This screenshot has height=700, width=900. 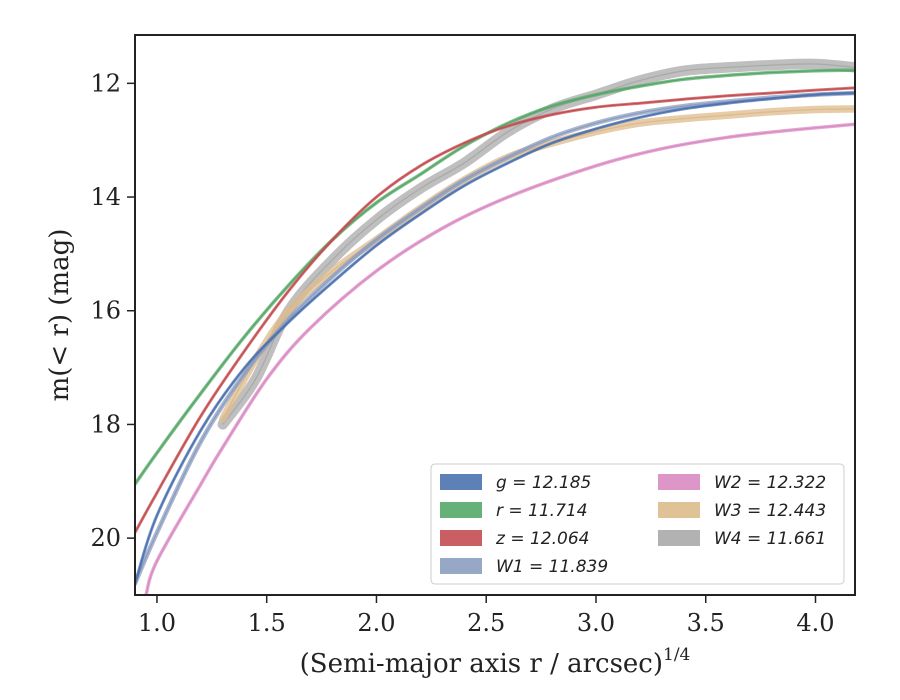 I want to click on x-tick-label: 2.0, so click(x=376, y=623).